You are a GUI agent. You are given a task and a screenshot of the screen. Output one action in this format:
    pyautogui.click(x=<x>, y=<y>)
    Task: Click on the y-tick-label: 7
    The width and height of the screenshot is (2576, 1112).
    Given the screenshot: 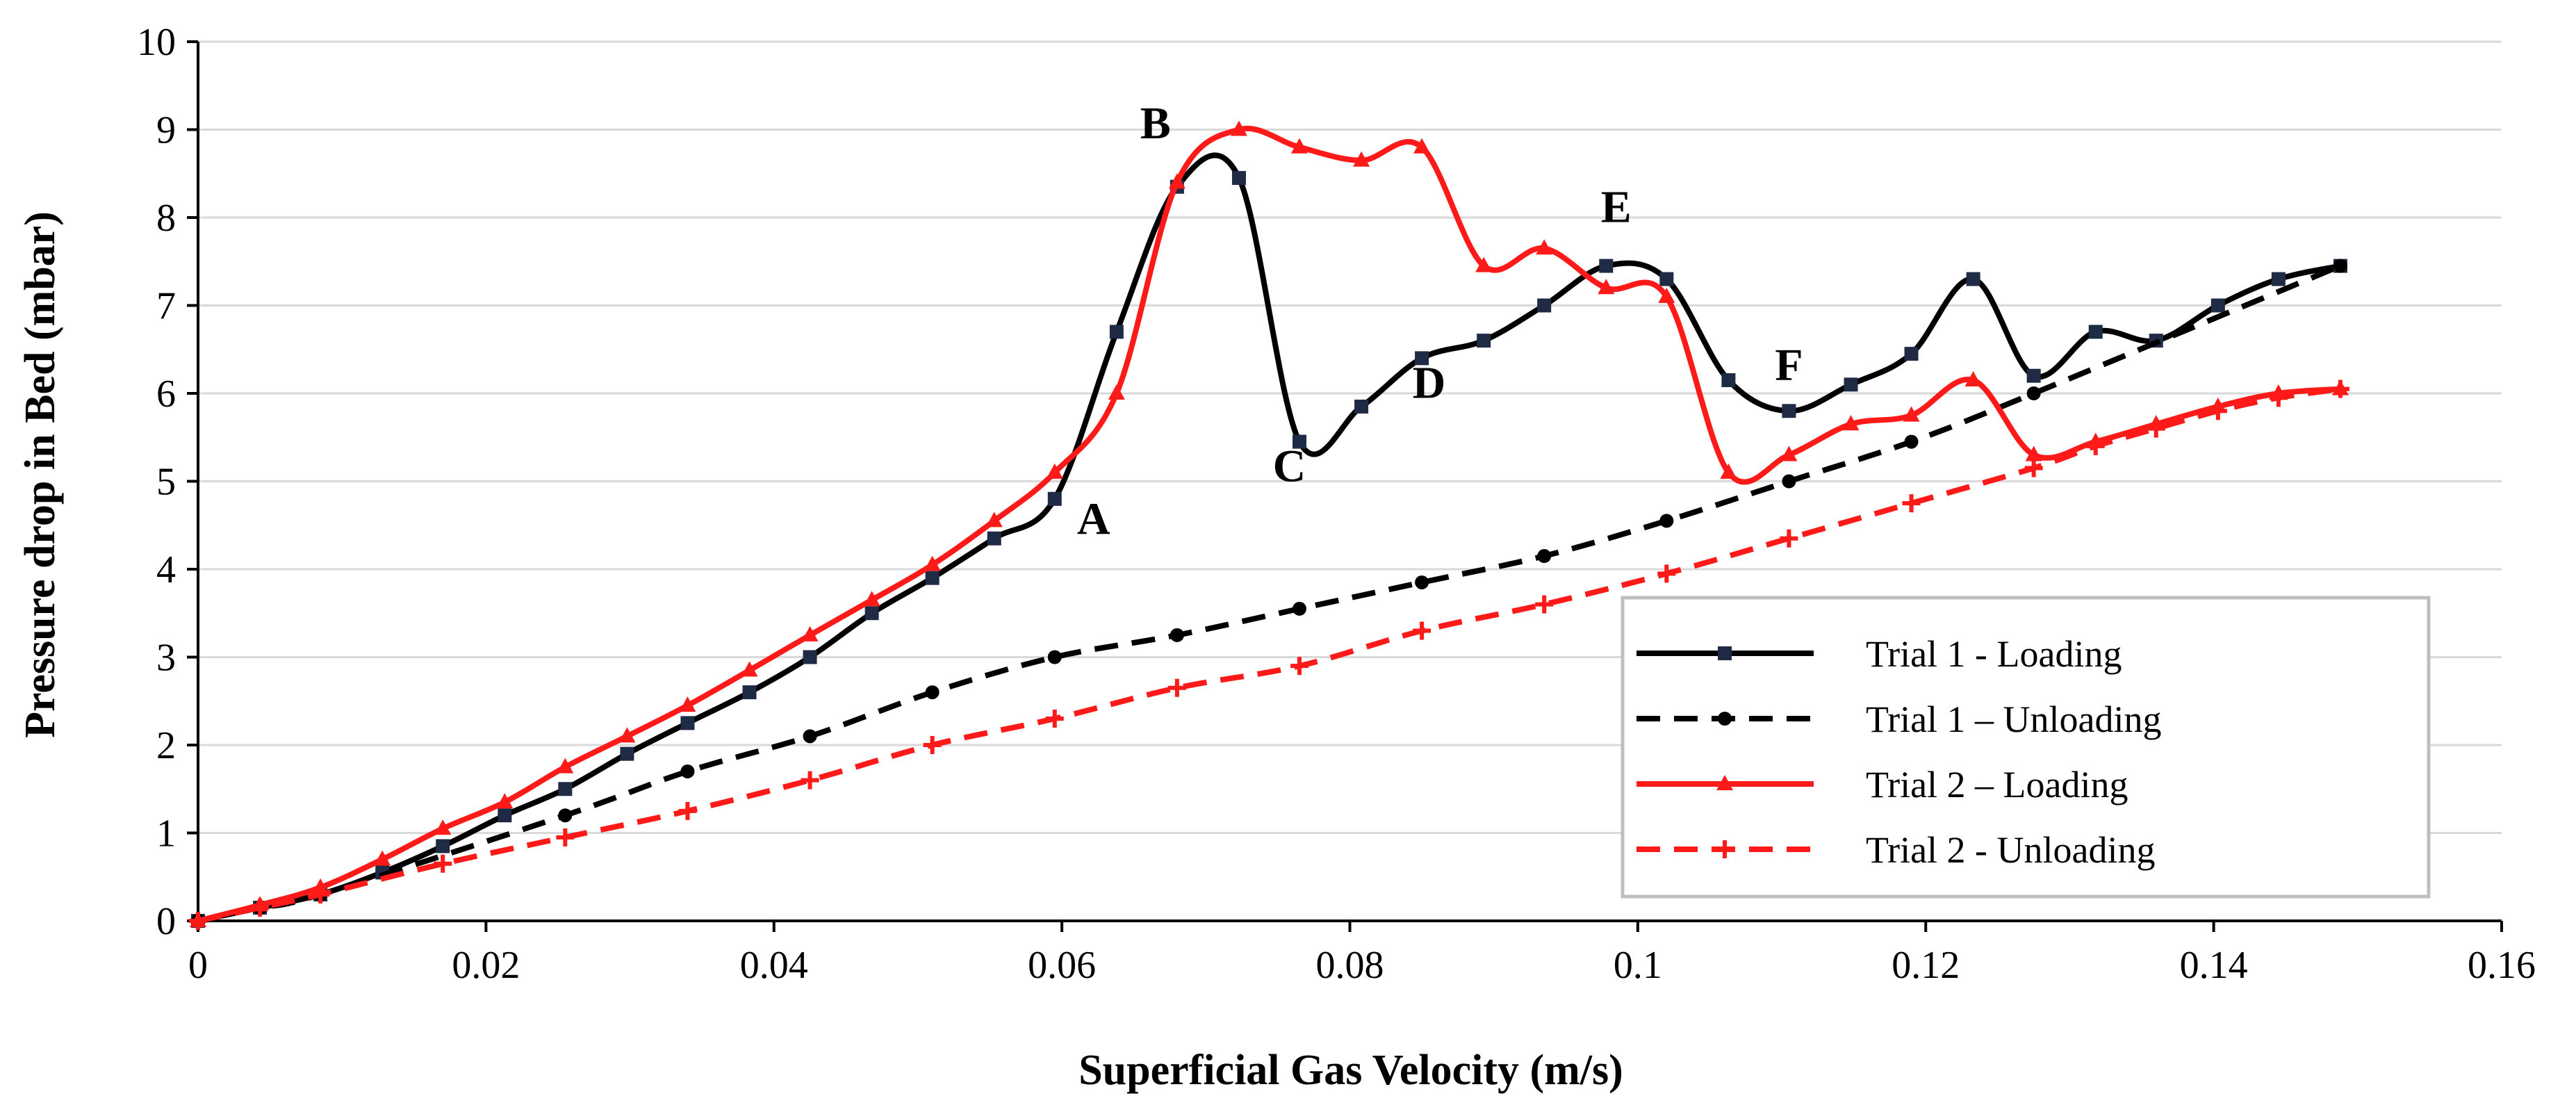 What is the action you would take?
    pyautogui.click(x=166, y=306)
    